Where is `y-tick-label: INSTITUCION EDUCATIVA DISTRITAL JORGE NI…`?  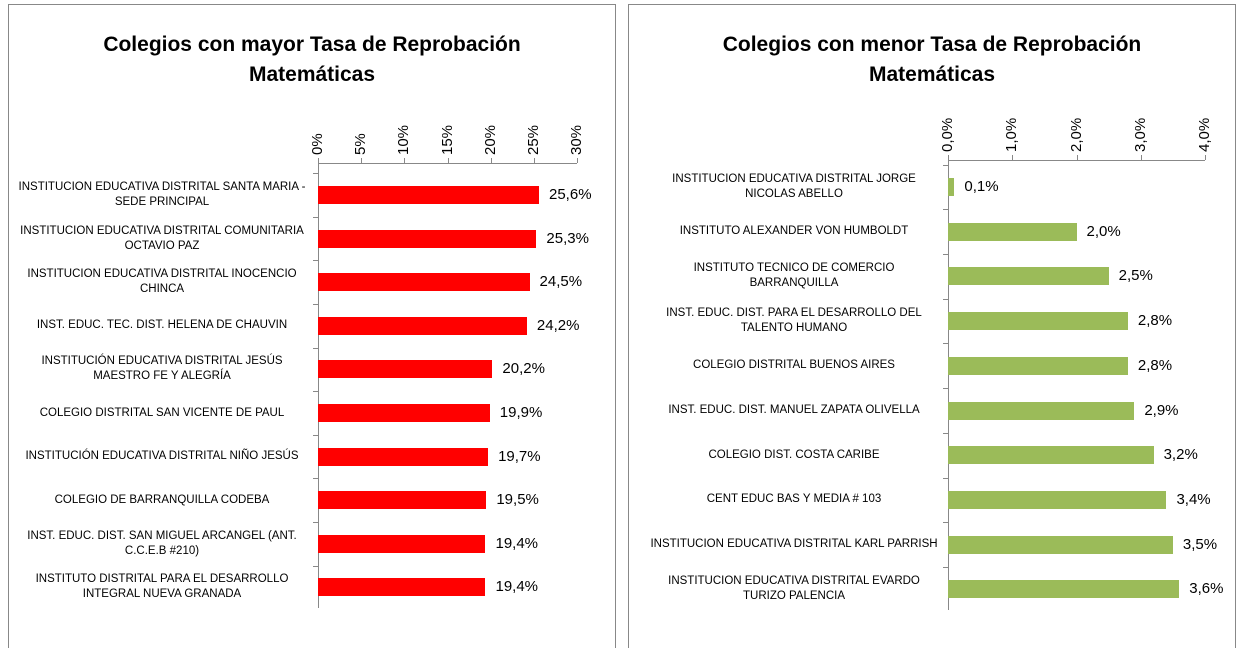 y-tick-label: INSTITUCION EDUCATIVA DISTRITAL JORGE NI… is located at coordinates (794, 186).